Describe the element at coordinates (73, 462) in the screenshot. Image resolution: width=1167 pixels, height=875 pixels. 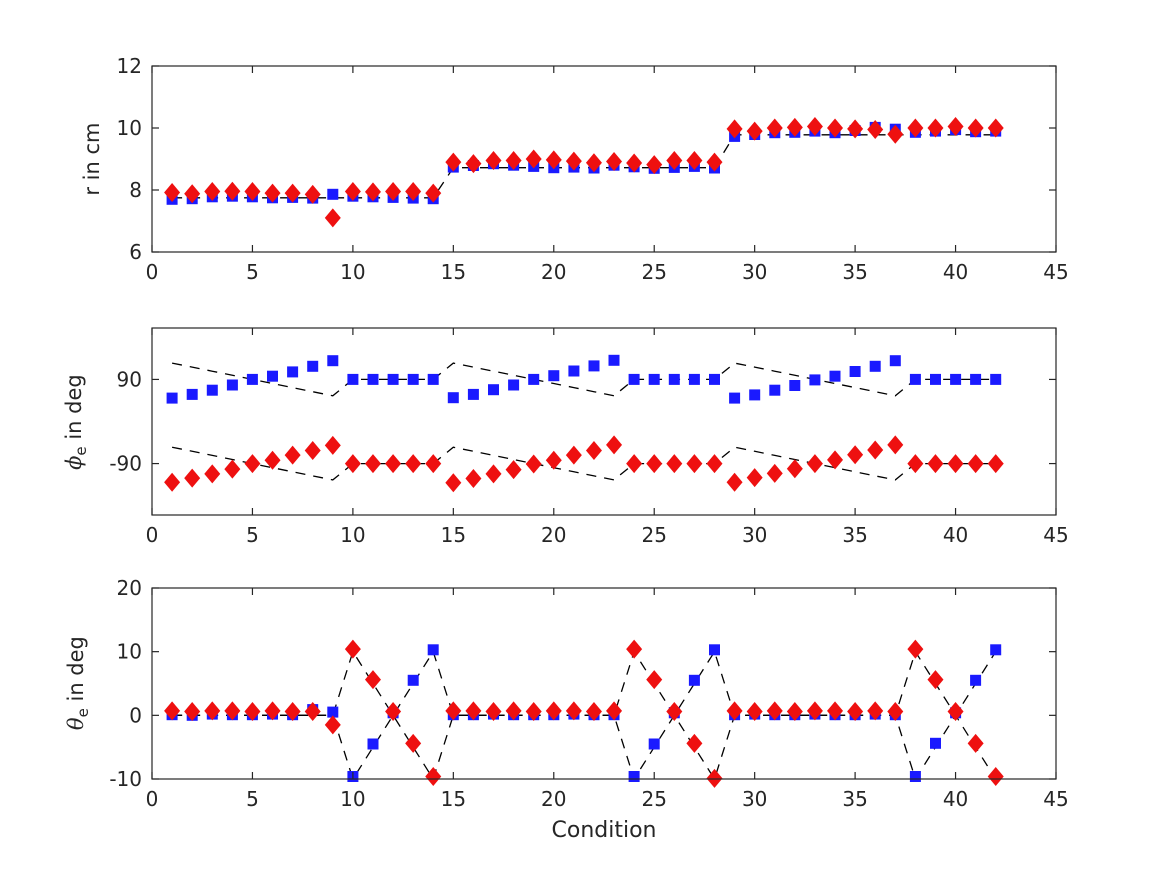
I see `phi-symbol: ϕ` at that location.